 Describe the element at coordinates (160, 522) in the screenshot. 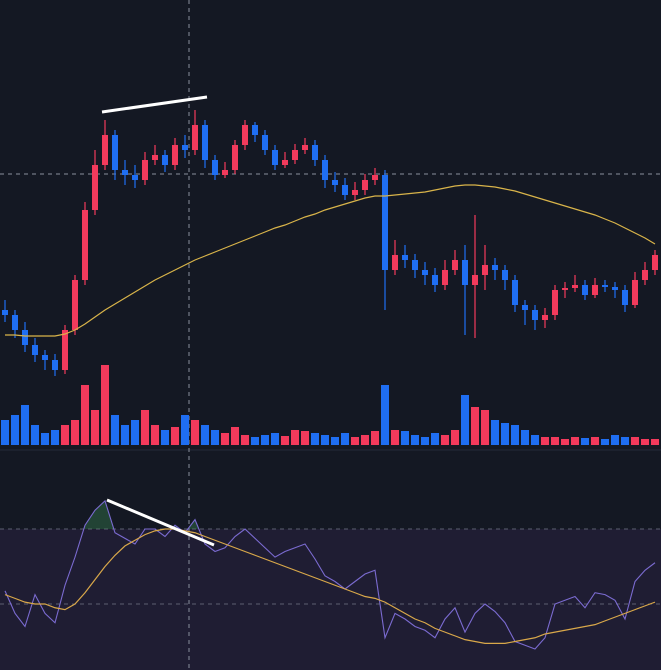

I see `trendline-rsi` at that location.